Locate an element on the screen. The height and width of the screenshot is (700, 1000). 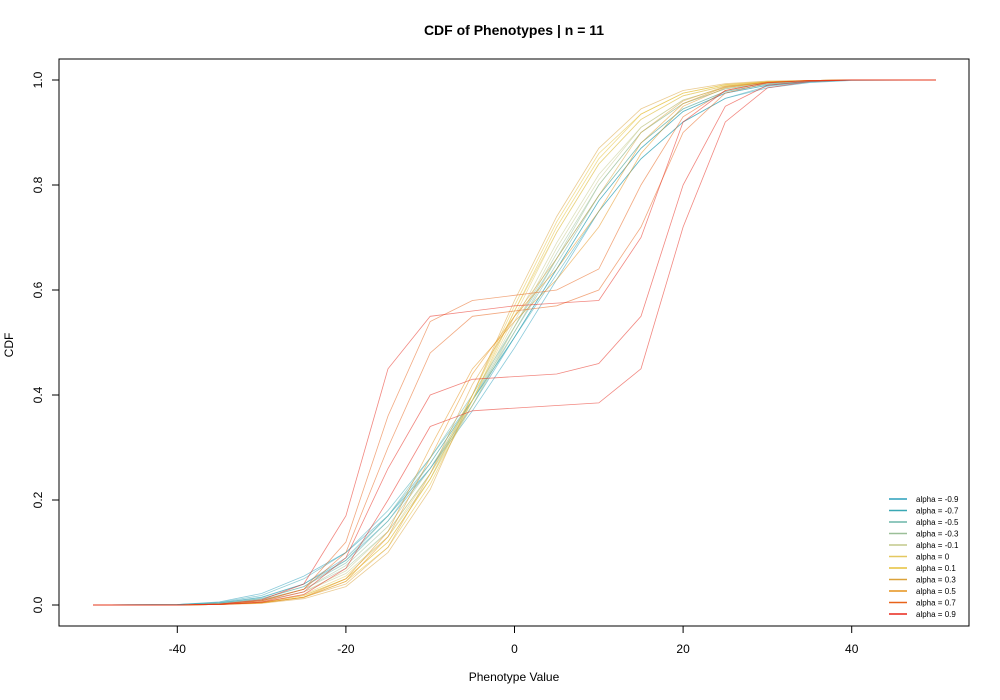
legend-label: alpha = 0.9 is located at coordinates (936, 614).